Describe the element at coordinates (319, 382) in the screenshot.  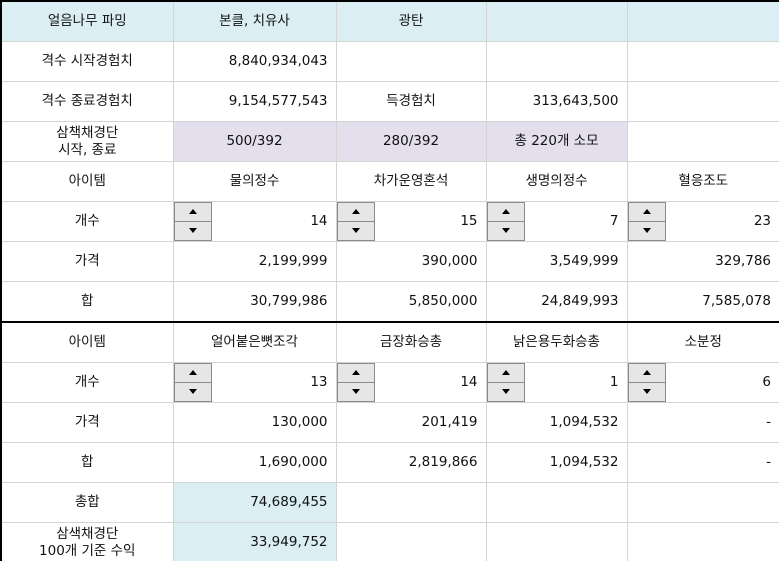
I see `cell-text: 13` at that location.